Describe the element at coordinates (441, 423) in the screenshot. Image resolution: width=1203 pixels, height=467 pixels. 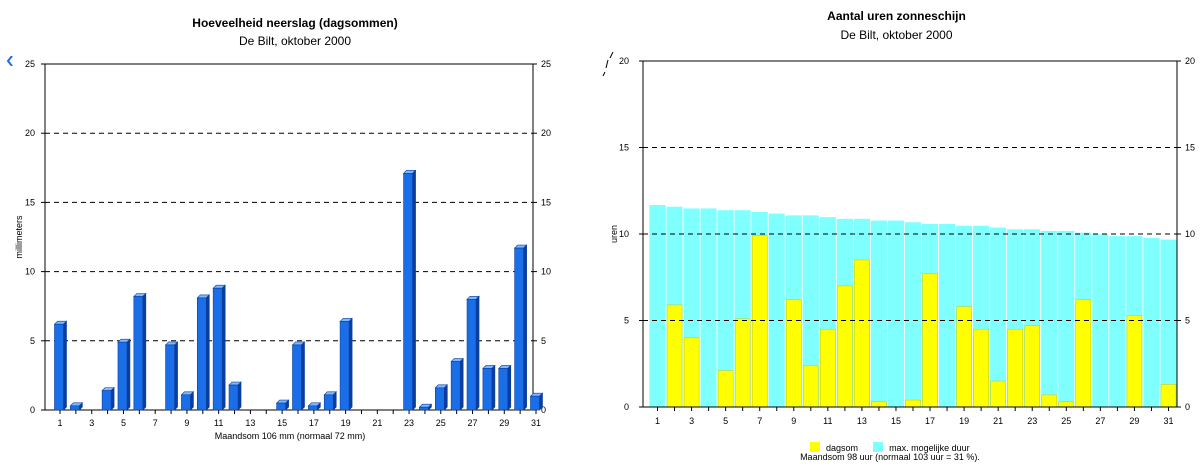
I see `x-tick-label: 25` at that location.